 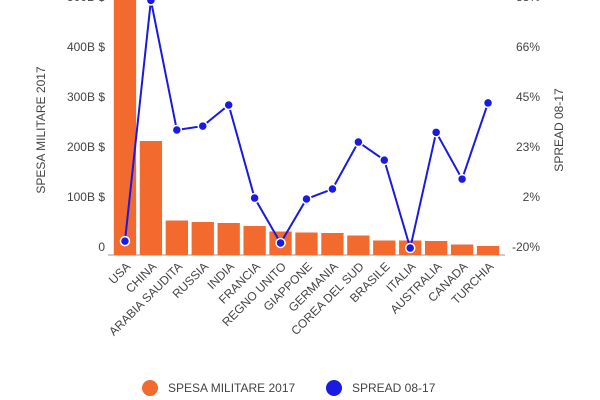 I want to click on legend-label: SPREAD 08-17, so click(x=394, y=388).